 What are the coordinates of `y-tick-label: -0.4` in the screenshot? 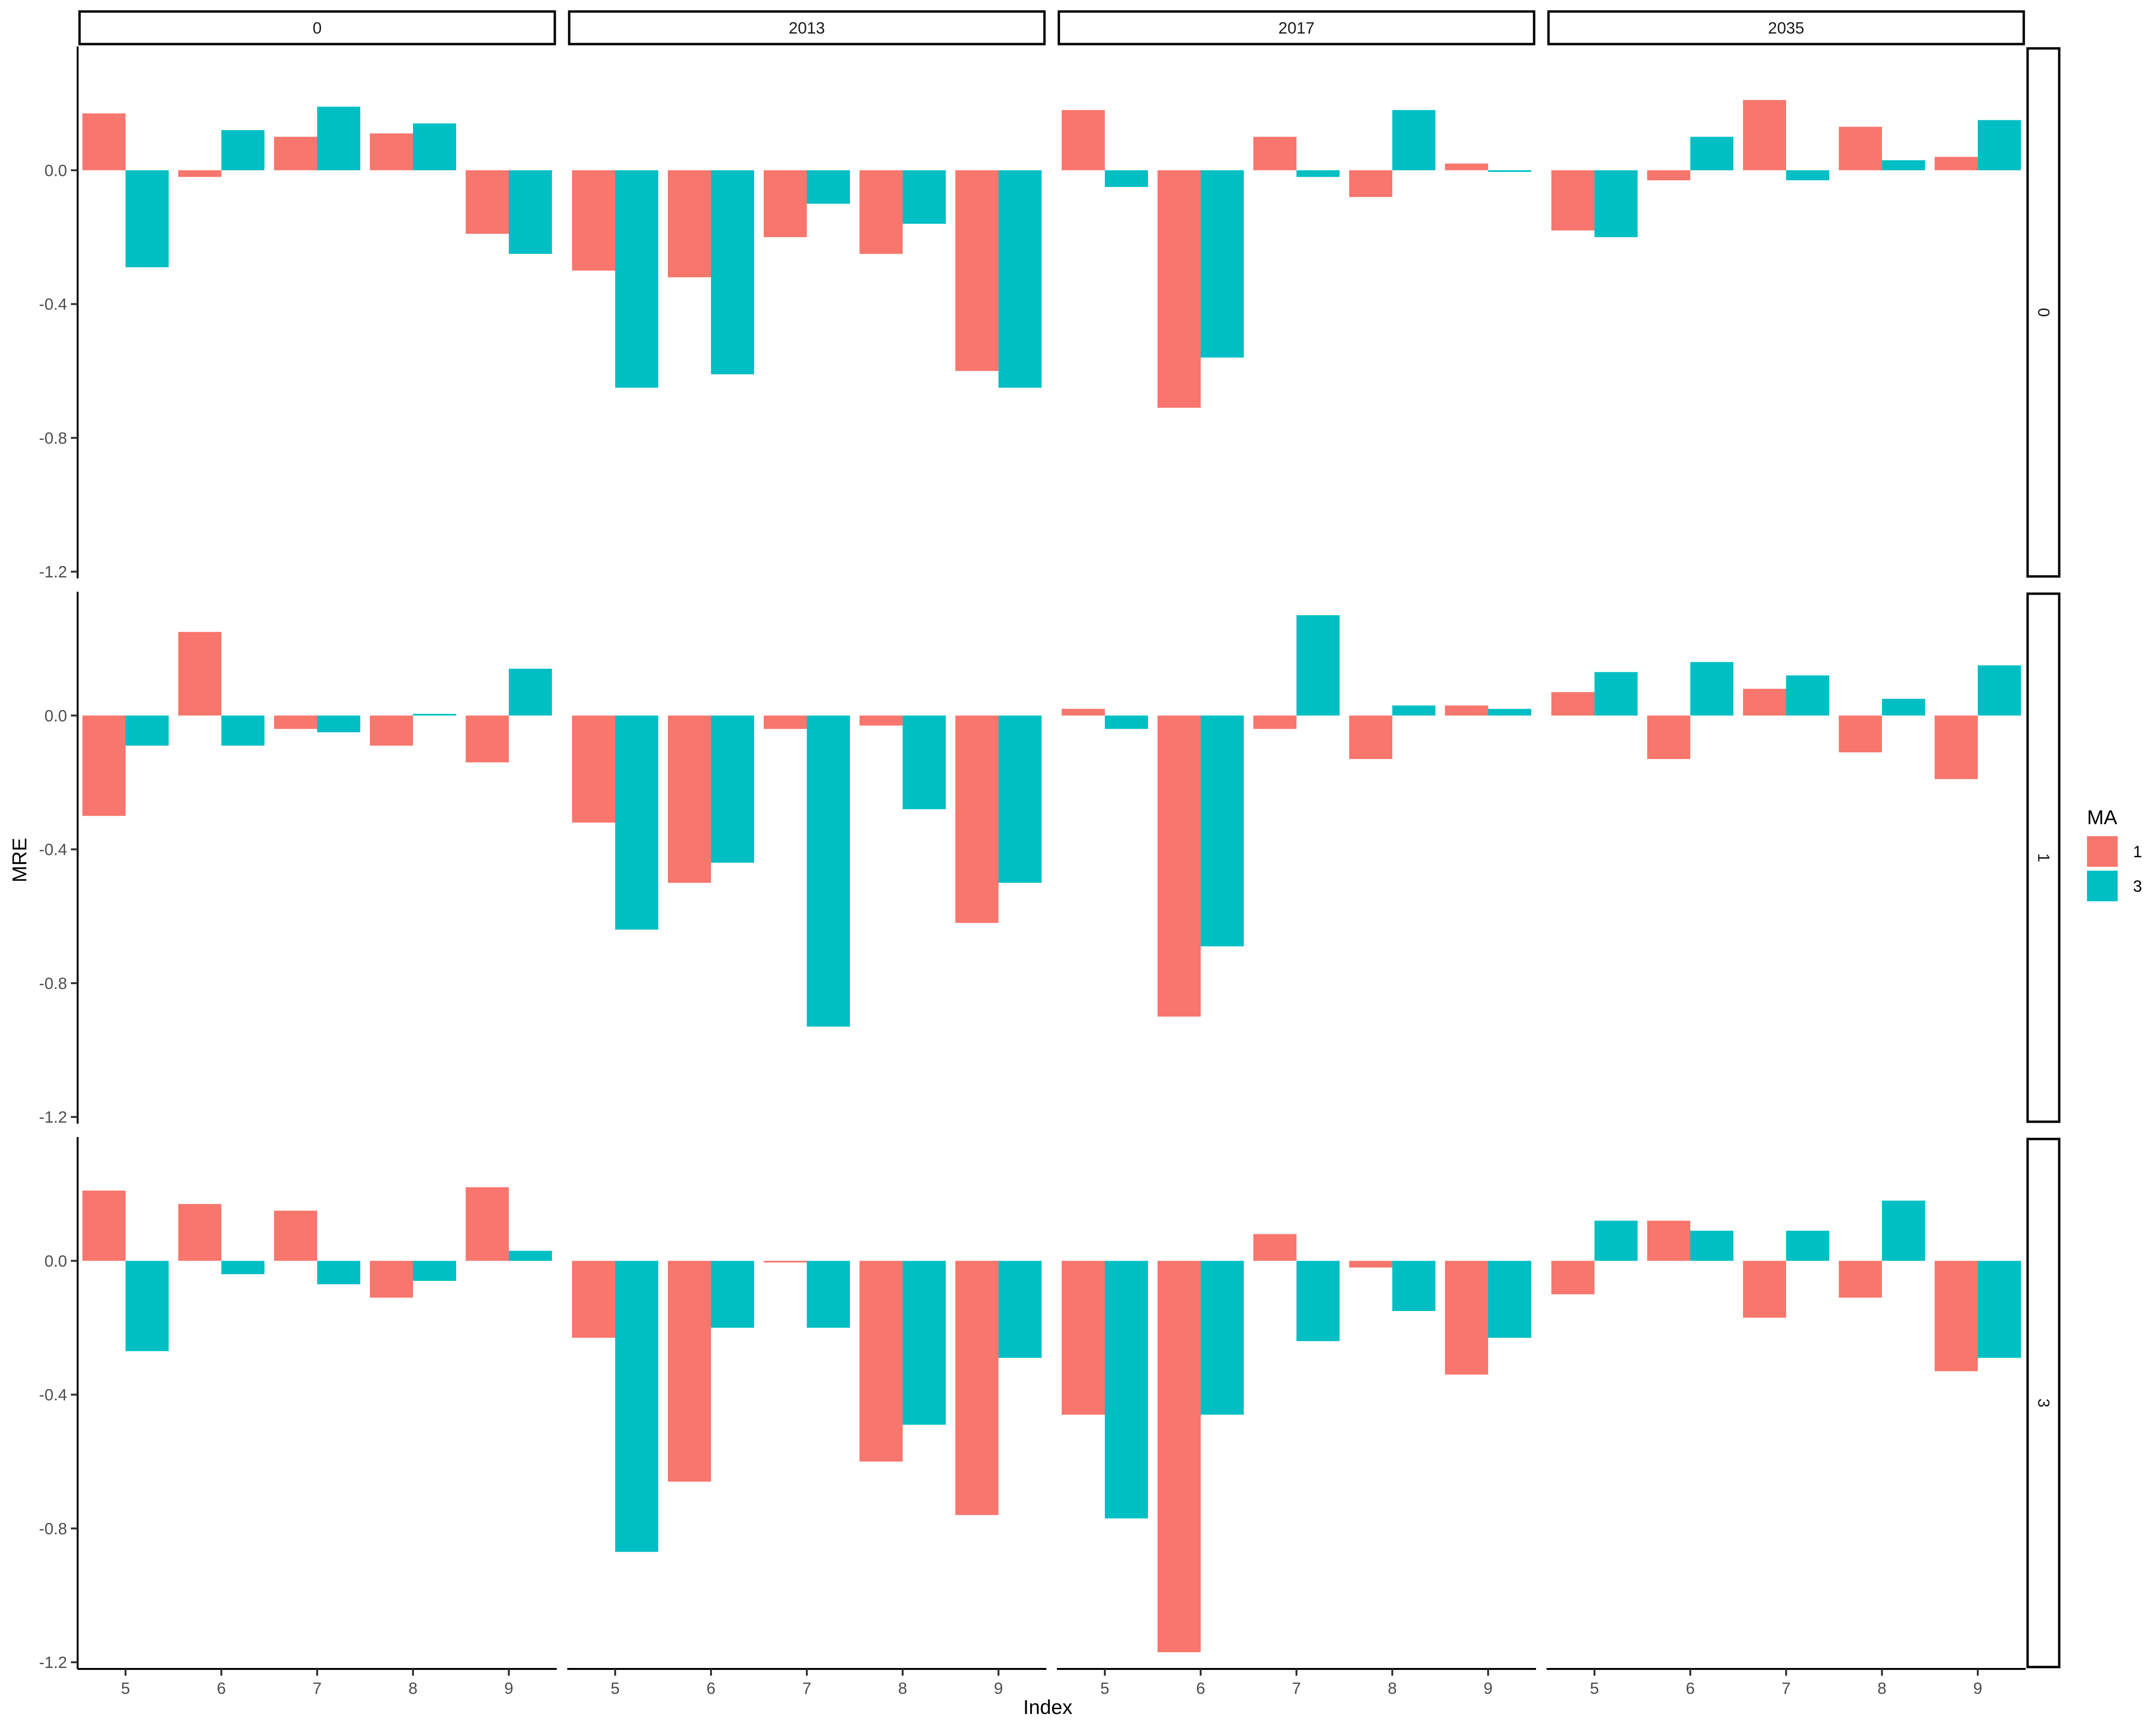 It's located at (53, 305).